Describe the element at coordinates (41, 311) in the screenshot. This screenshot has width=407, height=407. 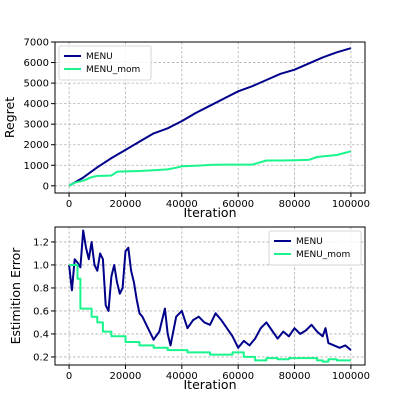
I see `y-tick-label: 0.6` at that location.